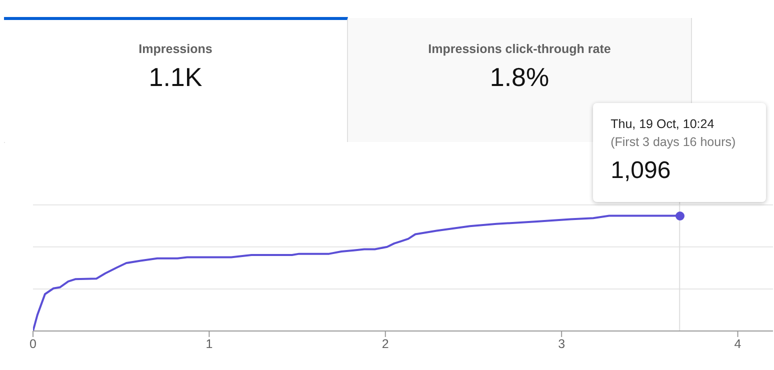  Describe the element at coordinates (519, 77) in the screenshot. I see `text: 1.8%` at that location.